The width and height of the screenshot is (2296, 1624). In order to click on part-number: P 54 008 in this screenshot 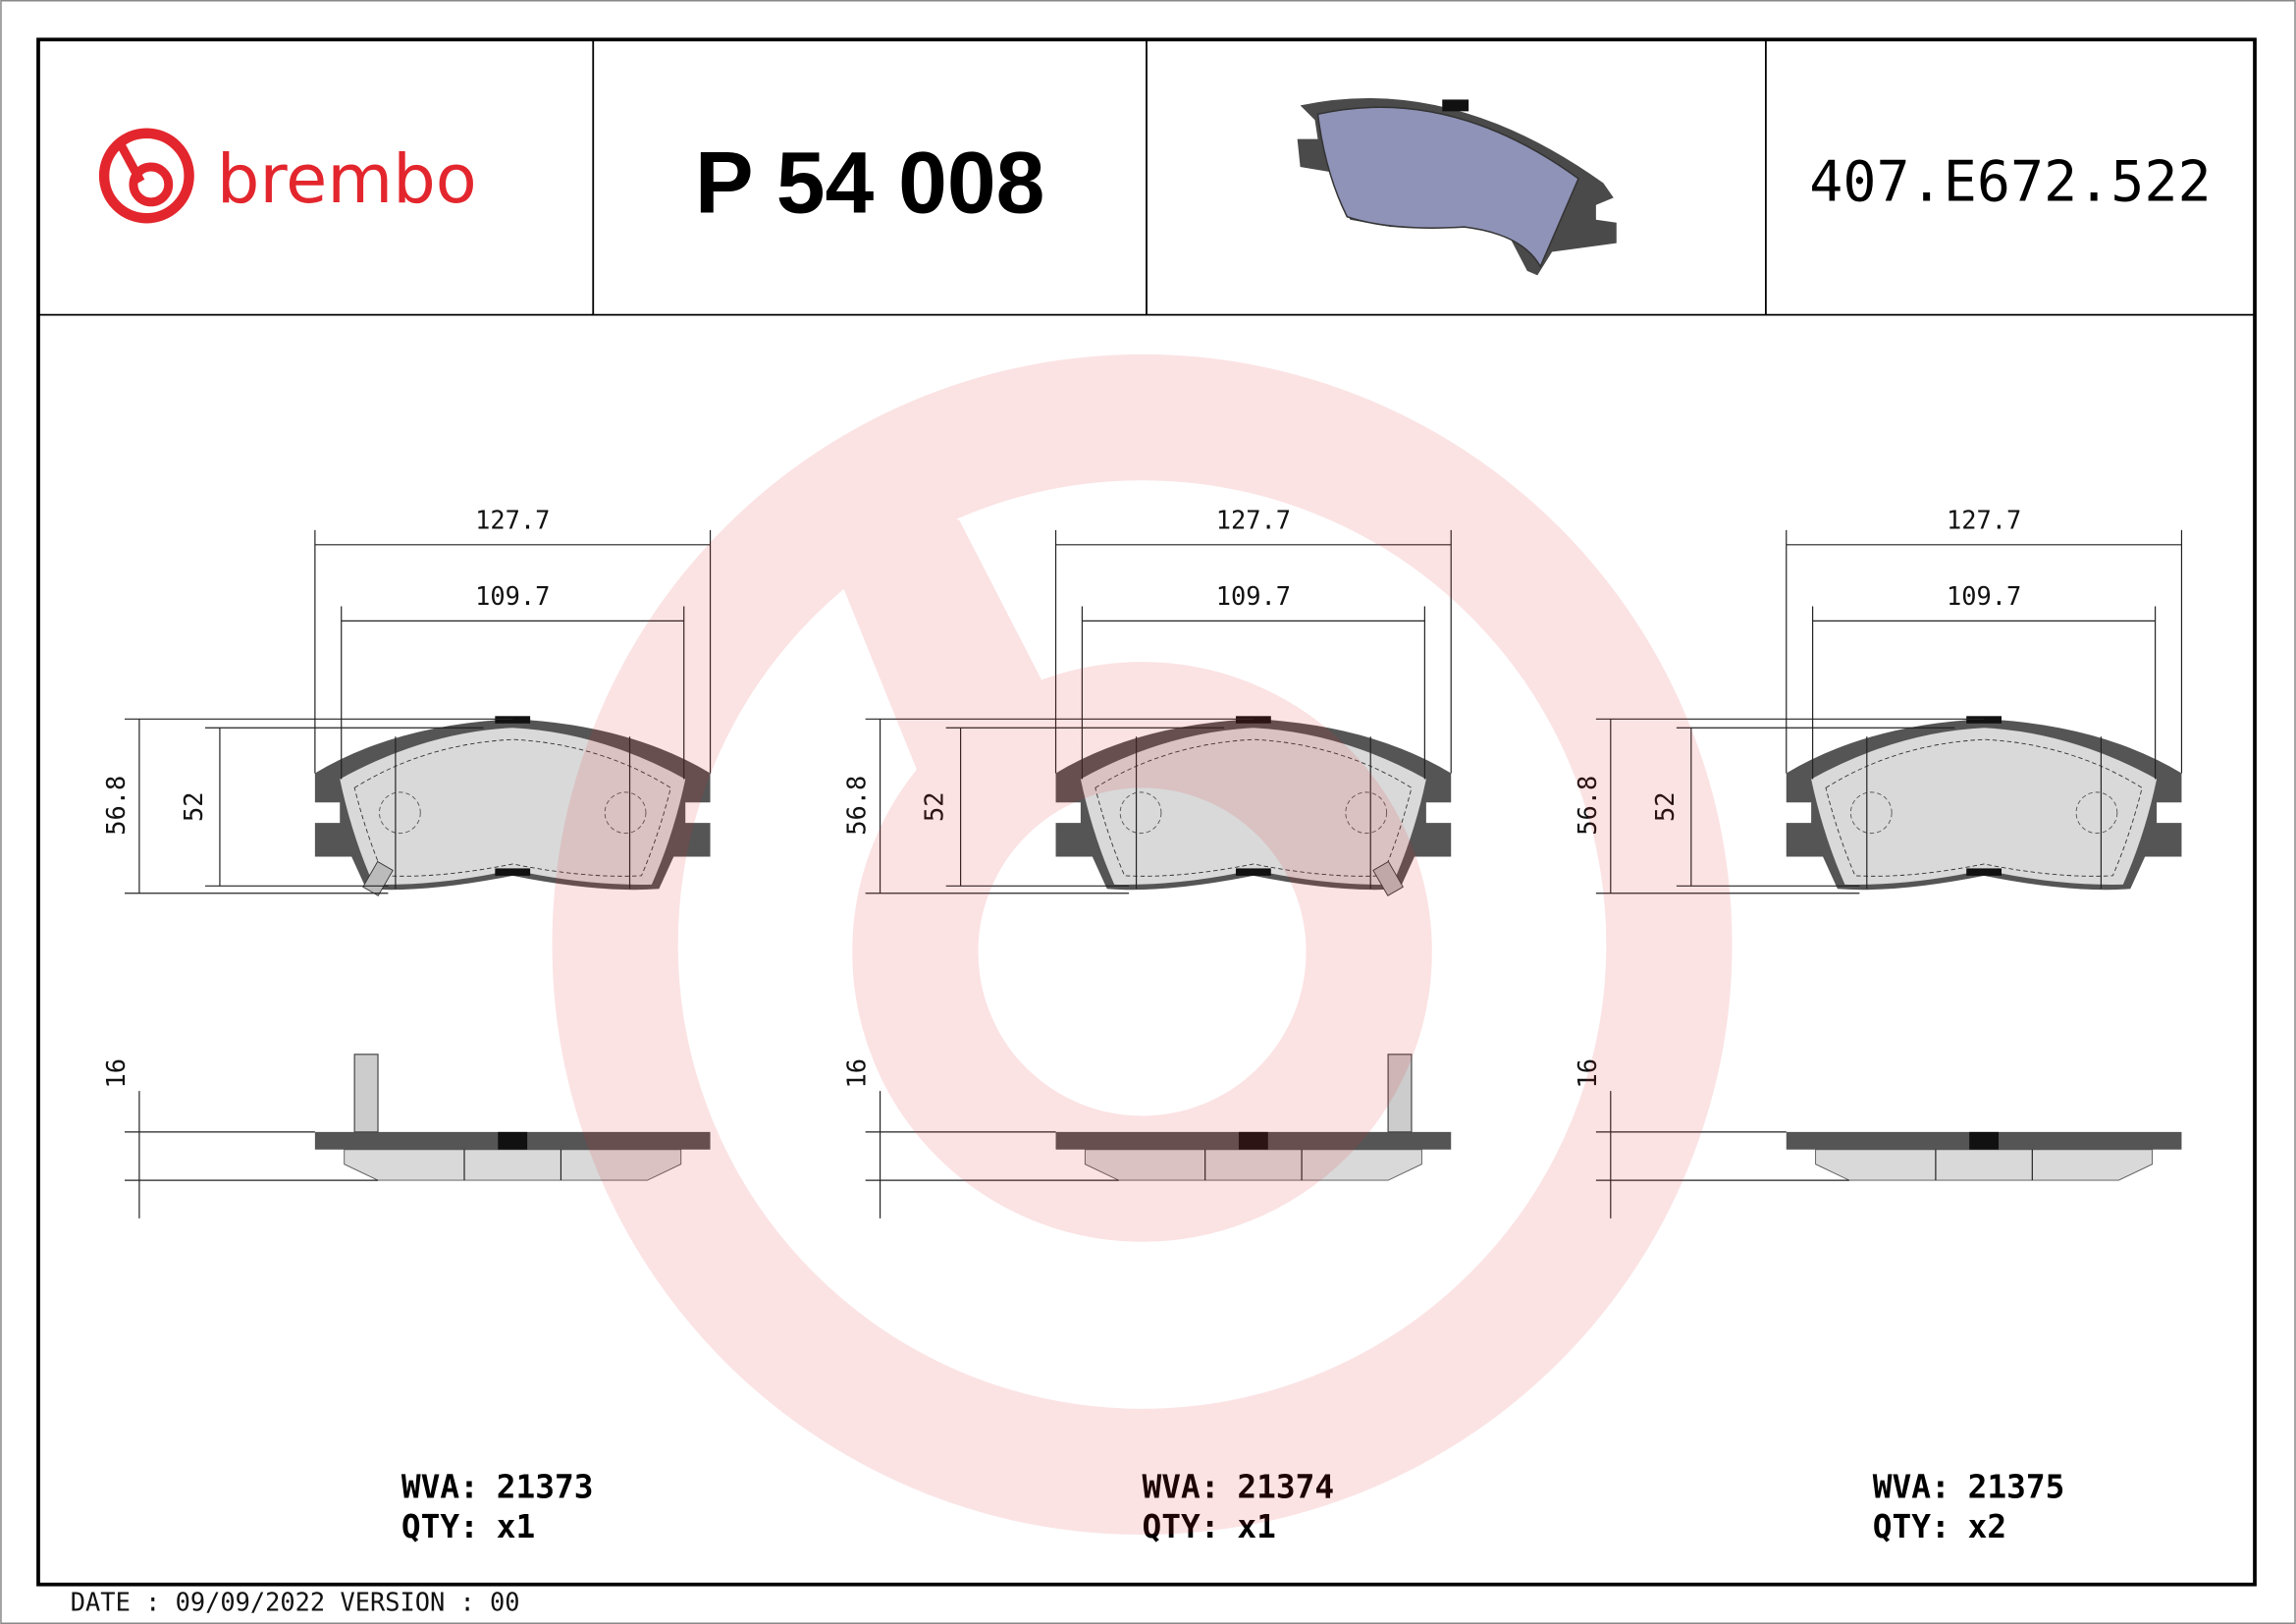, I will do `click(870, 182)`.